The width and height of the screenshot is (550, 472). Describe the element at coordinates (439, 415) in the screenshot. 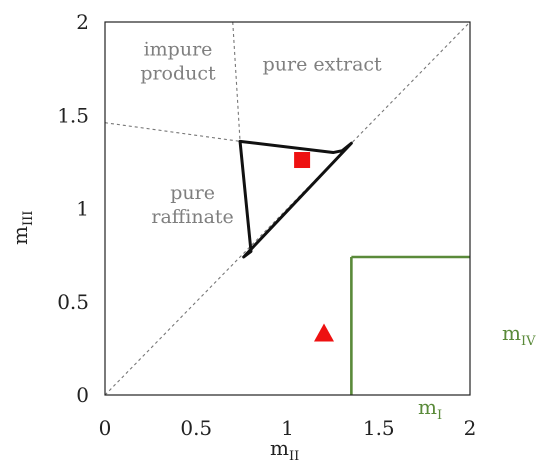

I see `m1-label-sub: I` at that location.